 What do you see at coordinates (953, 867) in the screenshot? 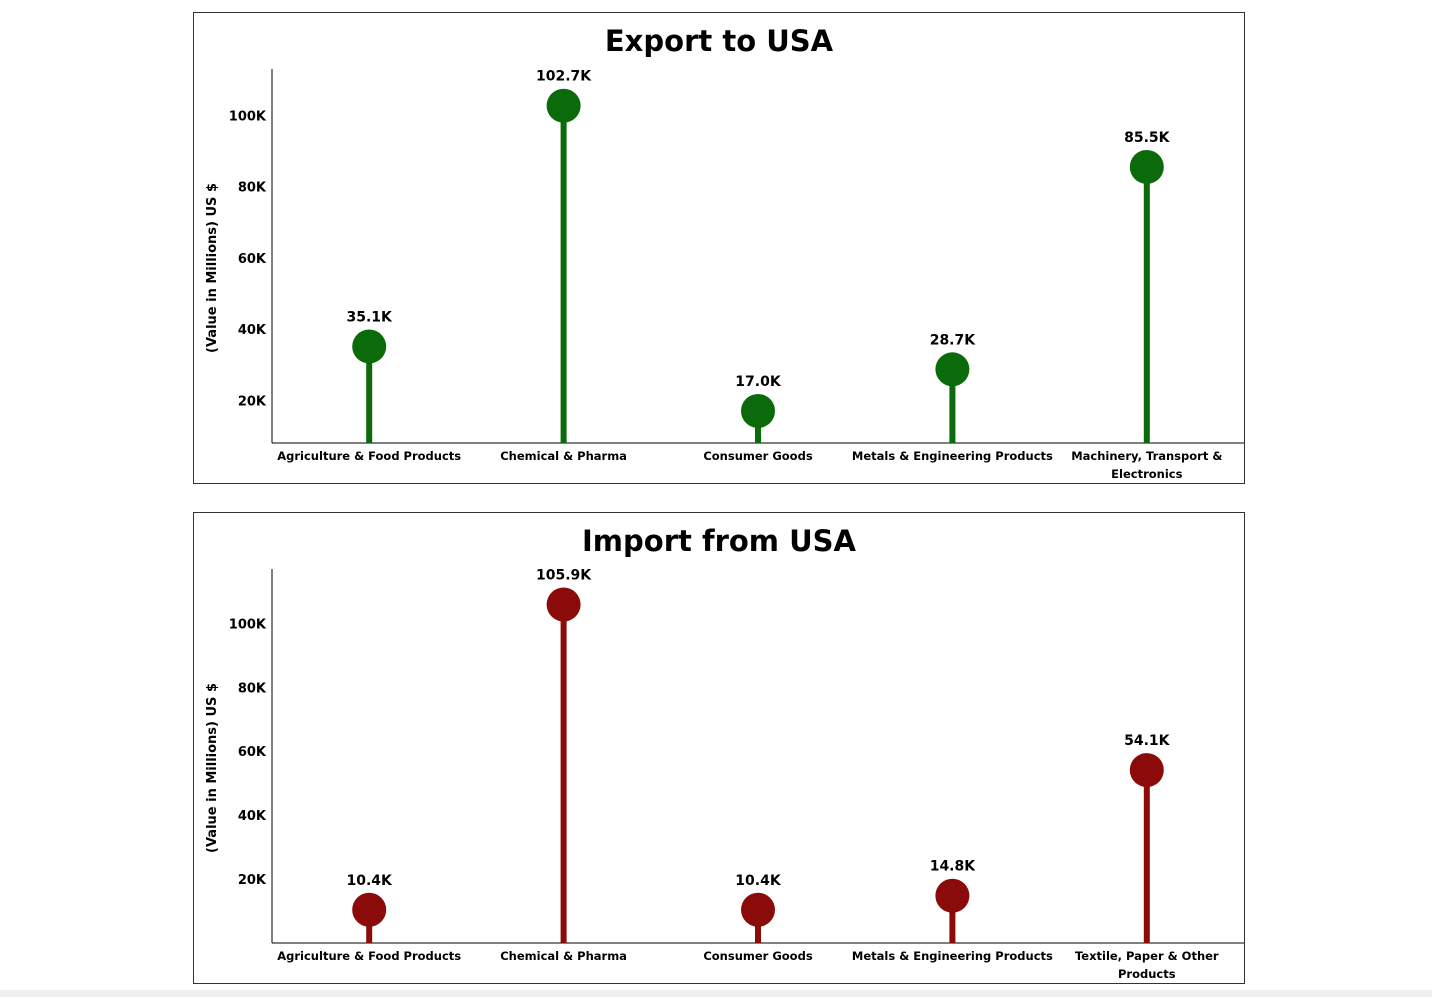
I see `data-label: 14.8K` at bounding box center [953, 867].